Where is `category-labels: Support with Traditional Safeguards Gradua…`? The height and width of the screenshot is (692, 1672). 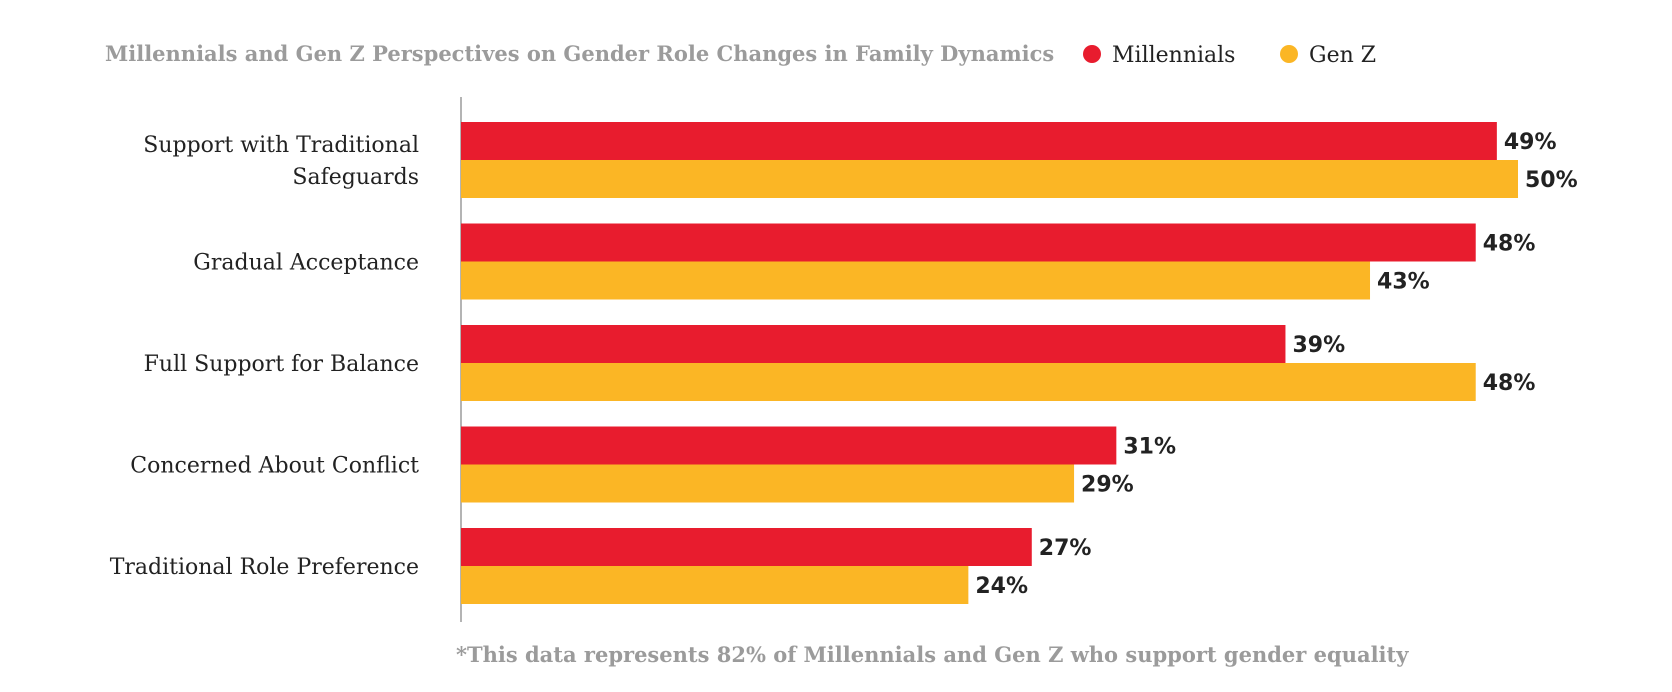
category-labels: Support with Traditional Safeguards Gradua… is located at coordinates (264, 356).